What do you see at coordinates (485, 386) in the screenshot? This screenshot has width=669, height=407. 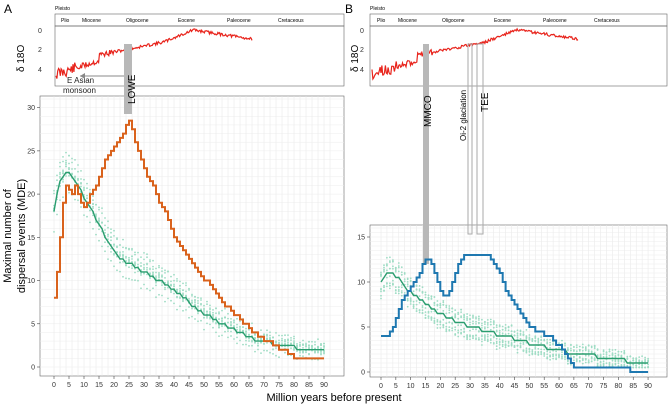 I see `x-tick-label-b: 35` at bounding box center [485, 386].